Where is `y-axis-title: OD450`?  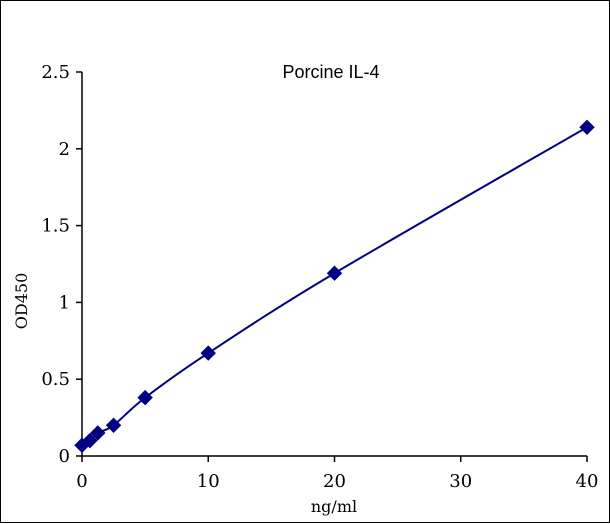 y-axis-title: OD450 is located at coordinates (21, 301).